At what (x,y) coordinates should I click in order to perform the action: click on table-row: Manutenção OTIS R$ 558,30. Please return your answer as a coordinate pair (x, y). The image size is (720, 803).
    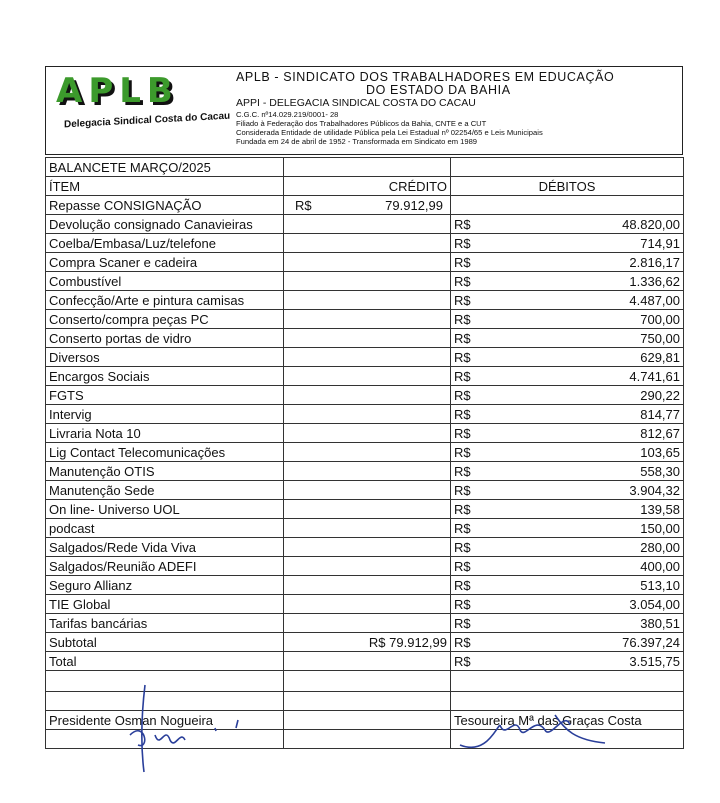
    Looking at the image, I should click on (364, 471).